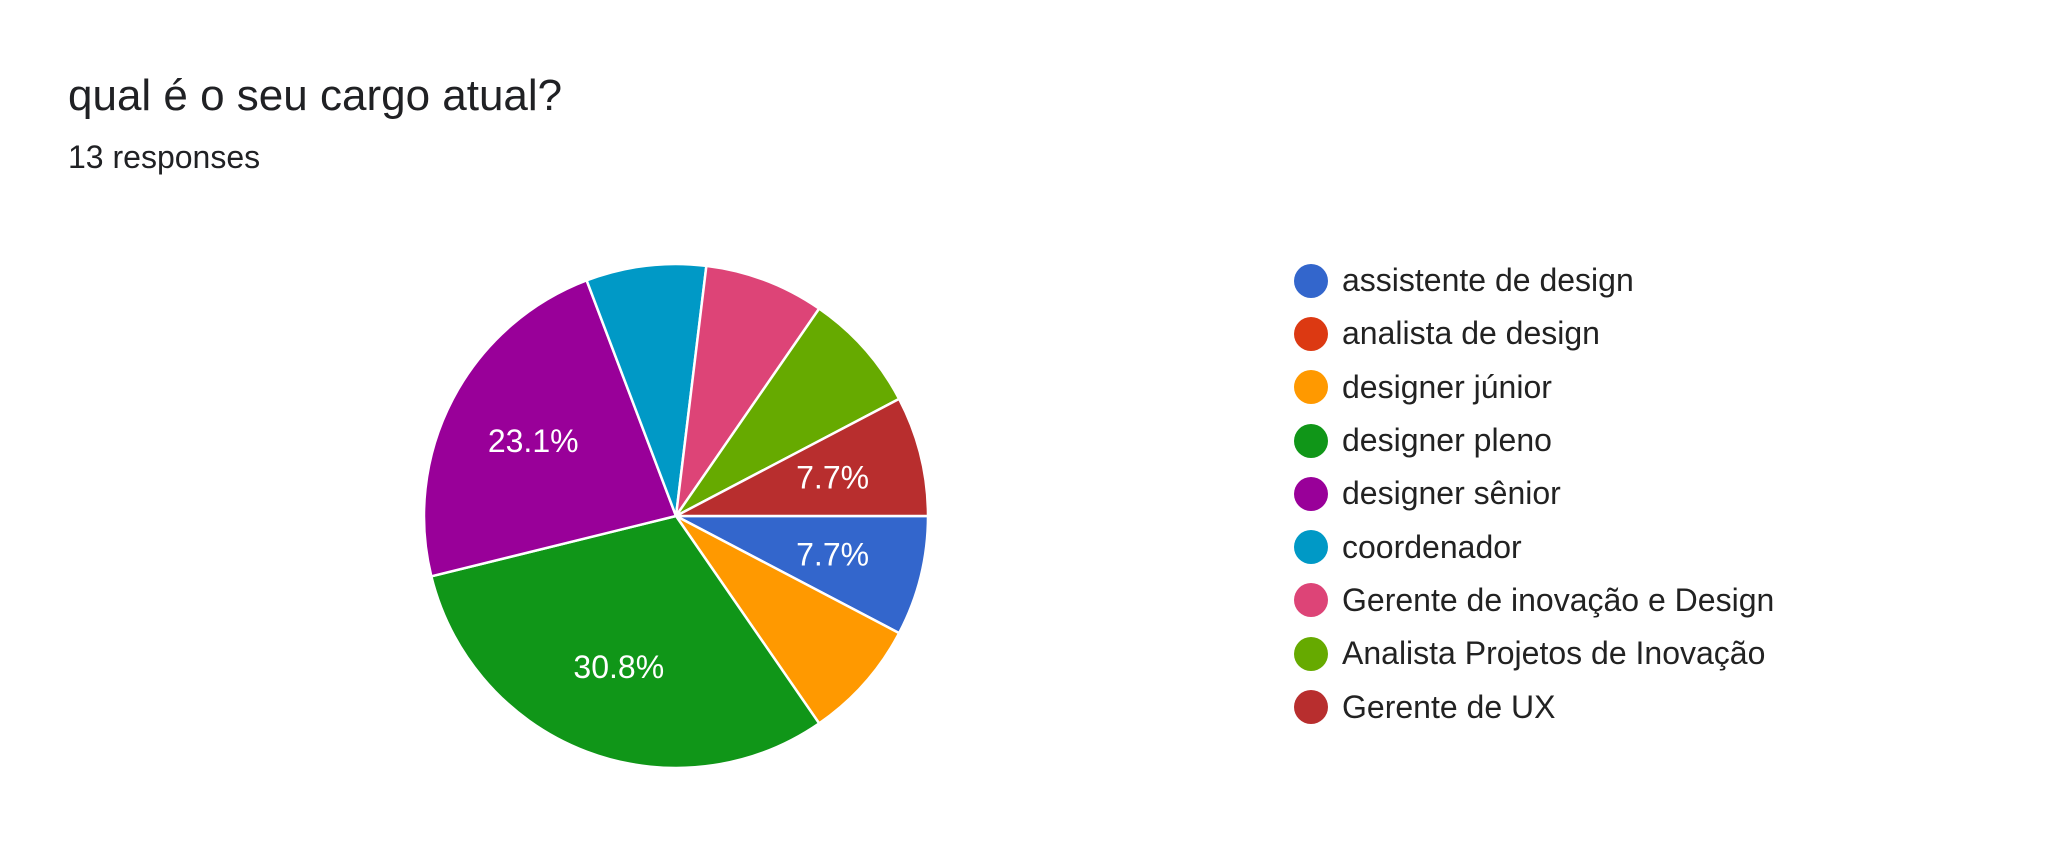 The width and height of the screenshot is (2048, 862). What do you see at coordinates (164, 157) in the screenshot?
I see `response-count: 13 responses` at bounding box center [164, 157].